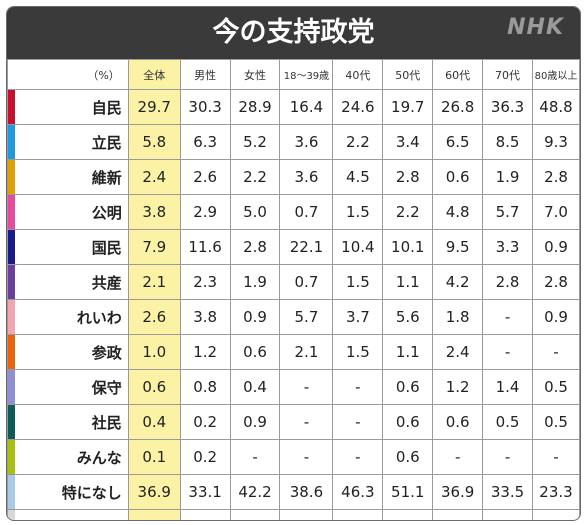 The height and width of the screenshot is (525, 586). I want to click on value-cell: 2.9, so click(205, 212).